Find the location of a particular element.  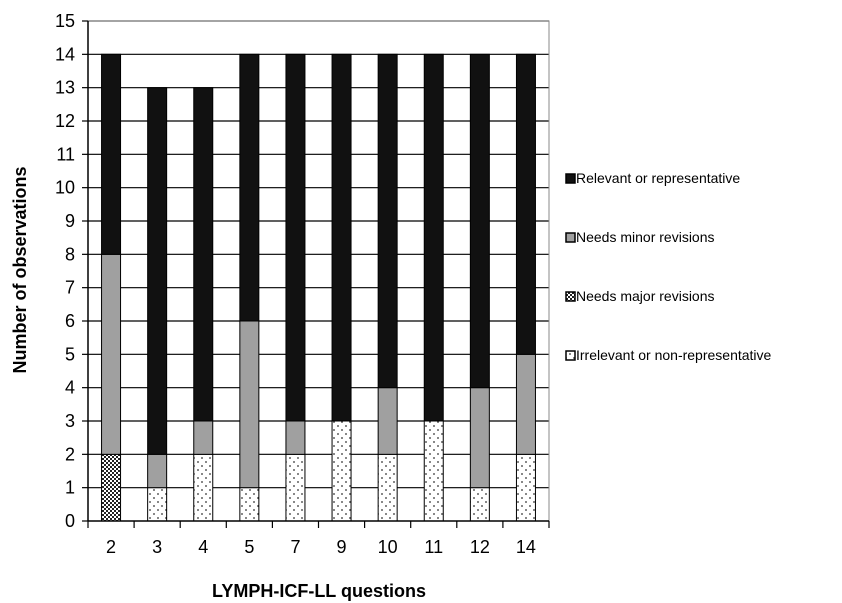

y-tick-label: 4 is located at coordinates (70, 388).